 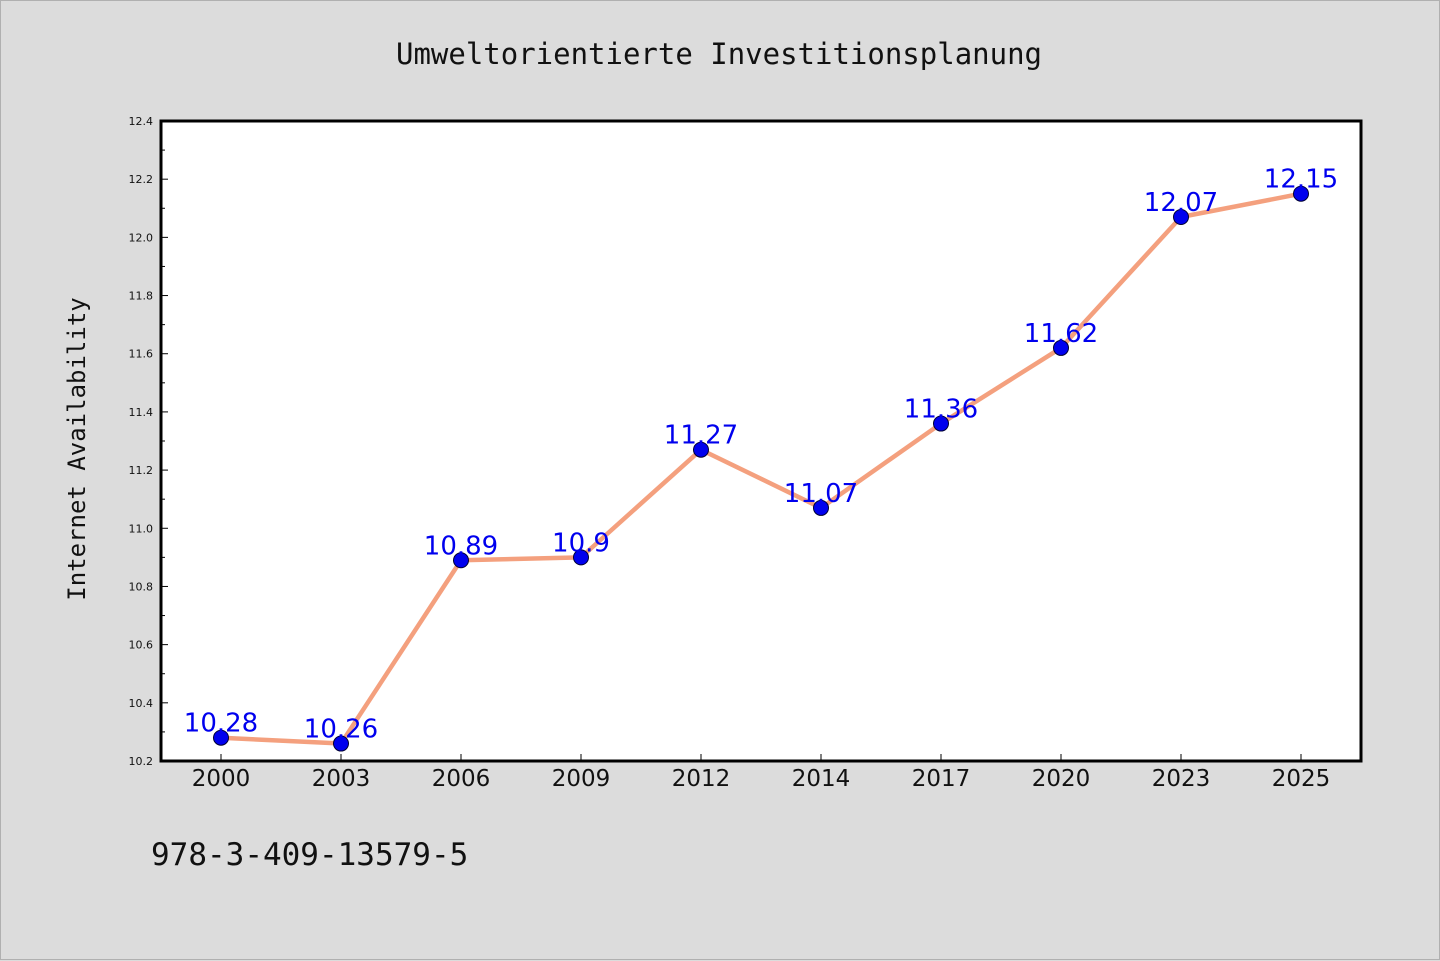 What do you see at coordinates (141, 237) in the screenshot?
I see `y-tick-label: 12.0` at bounding box center [141, 237].